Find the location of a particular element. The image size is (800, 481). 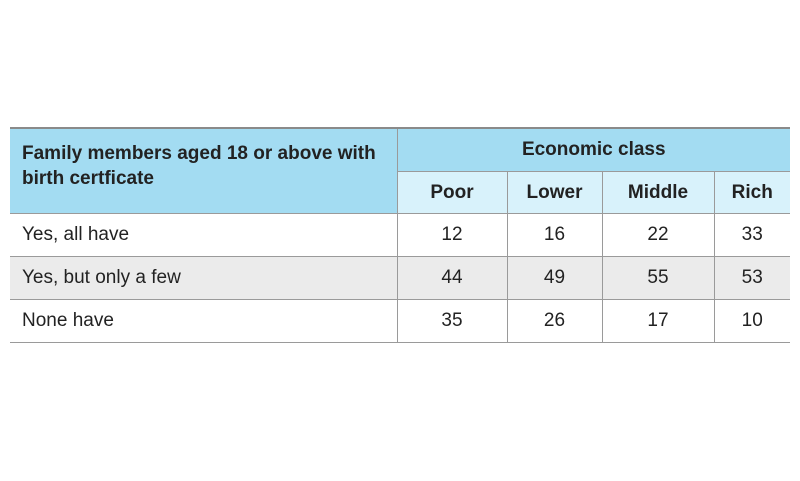

cell-value: 33 is located at coordinates (751, 235).